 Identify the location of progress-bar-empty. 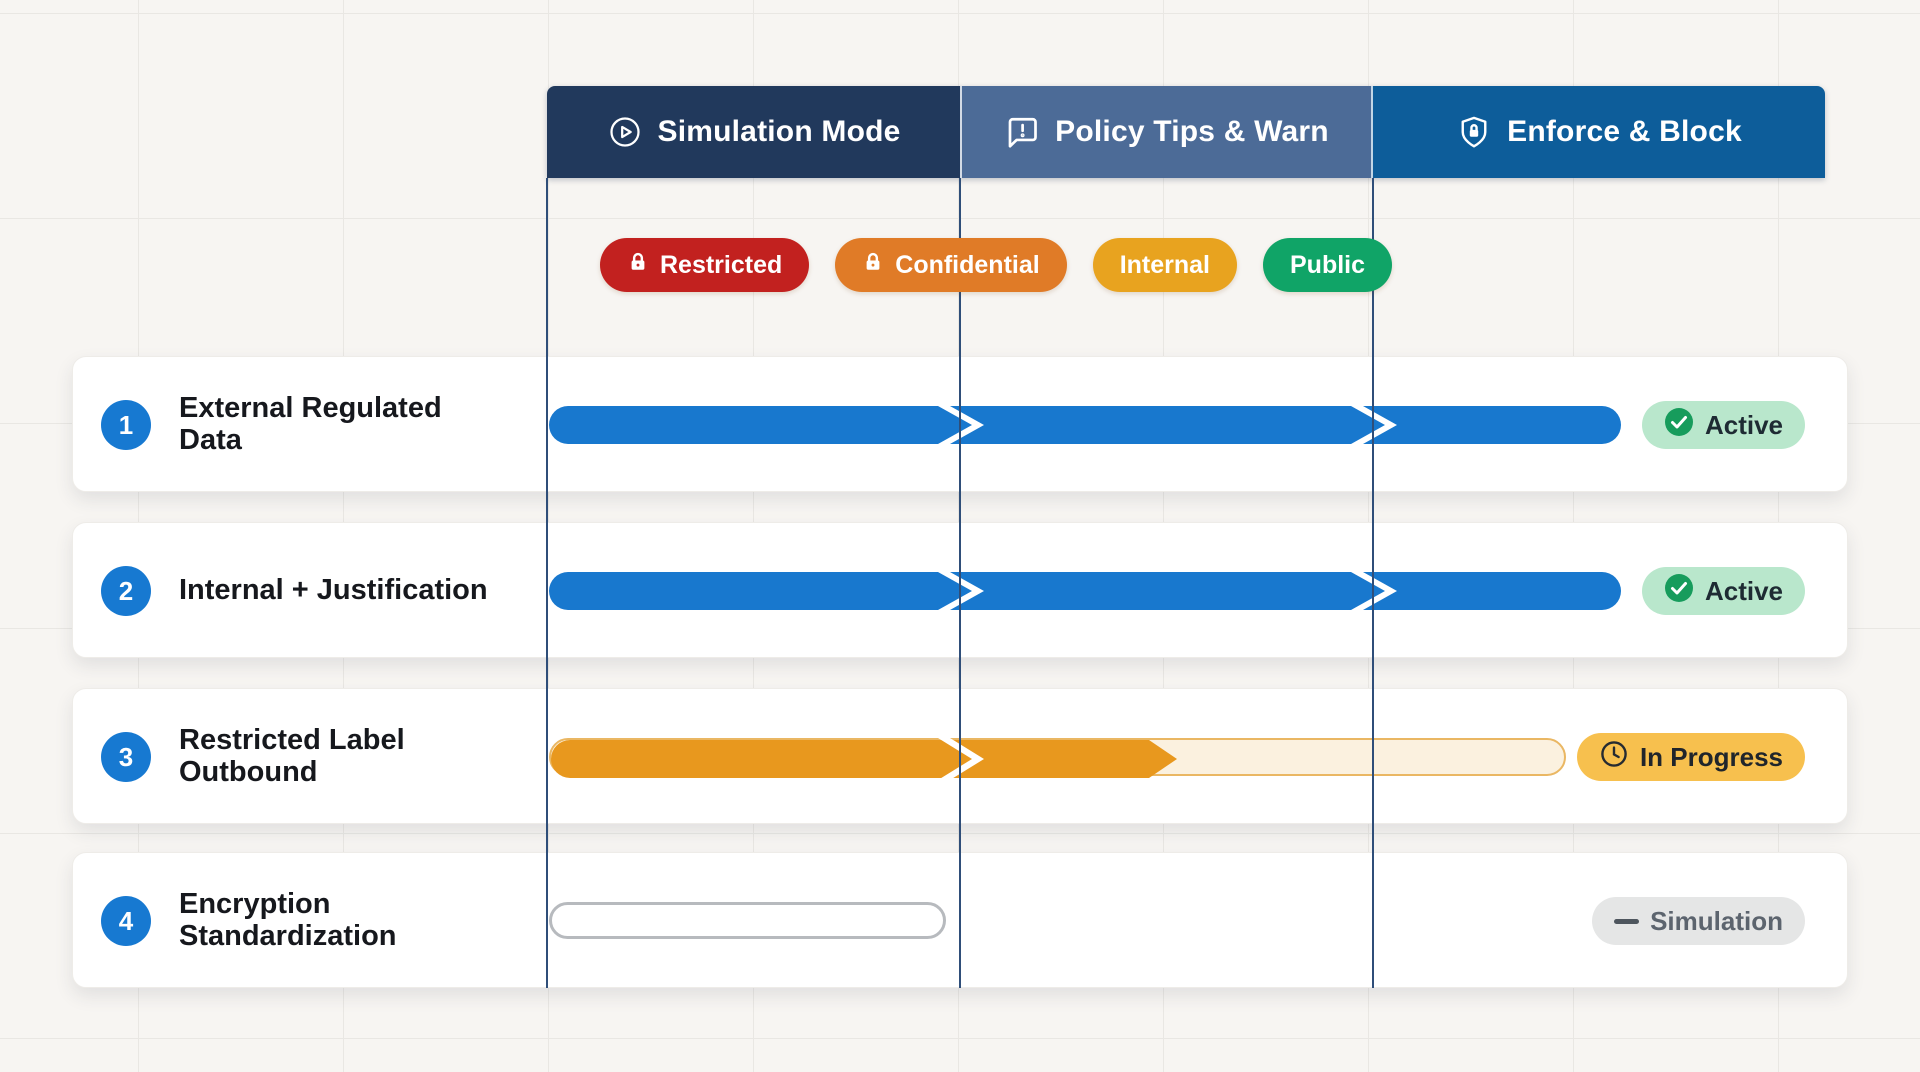
(747, 921).